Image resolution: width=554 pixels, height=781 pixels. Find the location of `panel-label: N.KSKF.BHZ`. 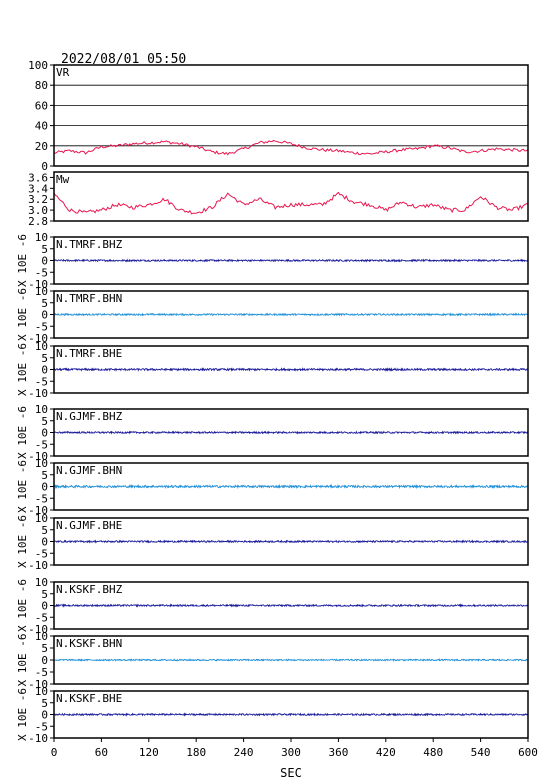

panel-label: N.KSKF.BHZ is located at coordinates (89, 589).